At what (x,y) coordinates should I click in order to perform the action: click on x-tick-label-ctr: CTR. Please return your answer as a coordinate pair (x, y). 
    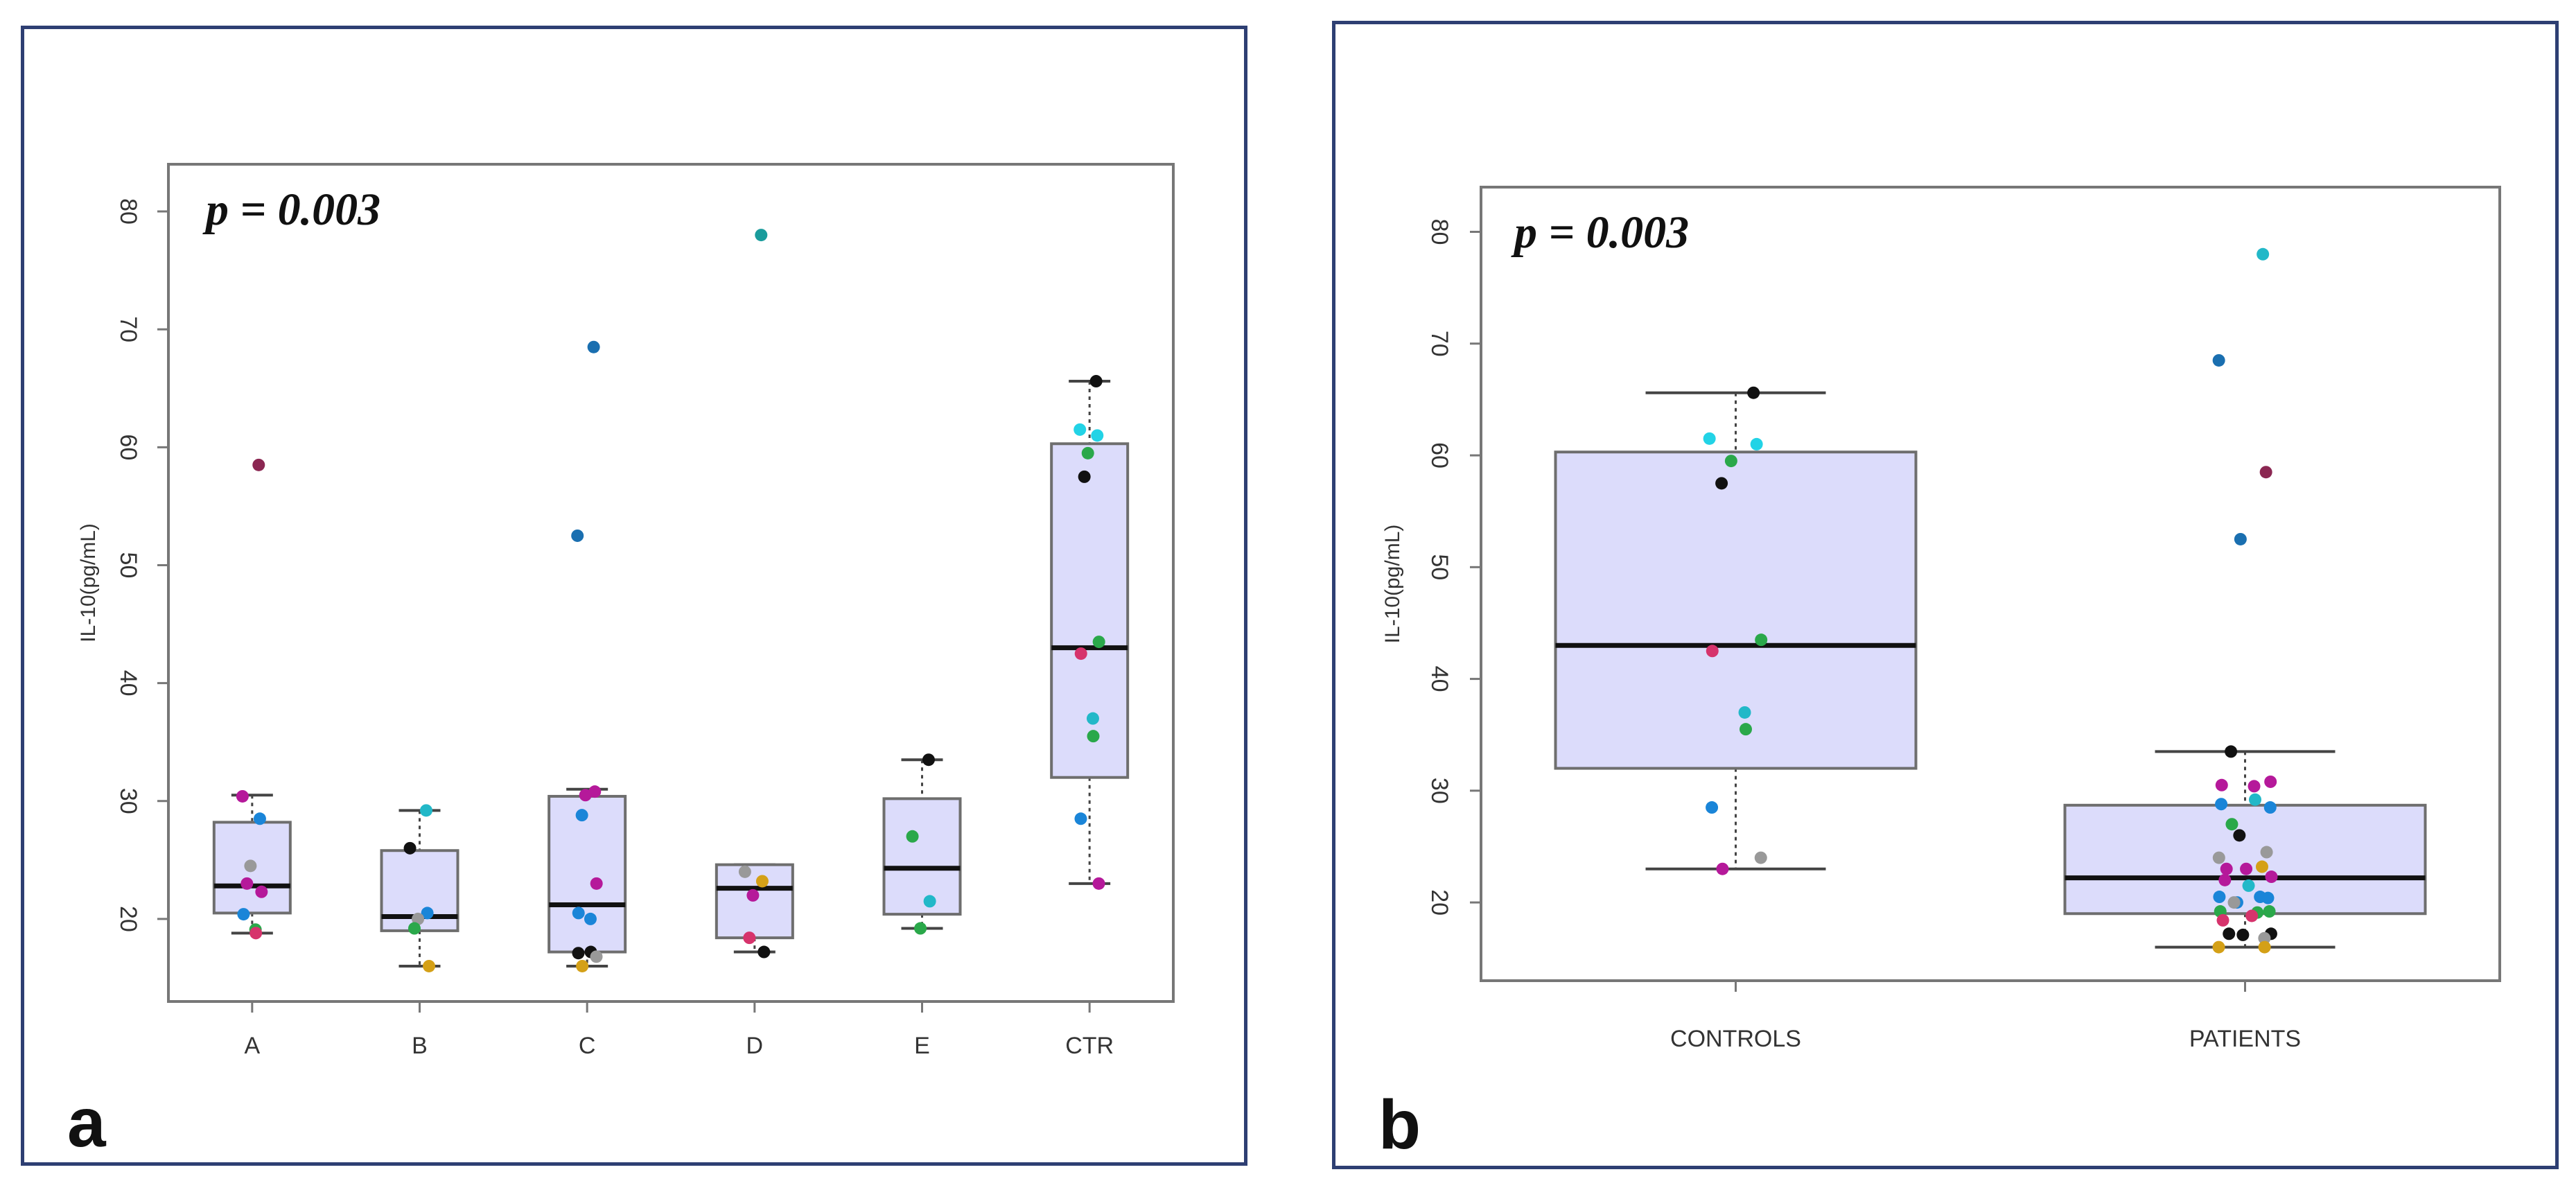
    Looking at the image, I should click on (1089, 1046).